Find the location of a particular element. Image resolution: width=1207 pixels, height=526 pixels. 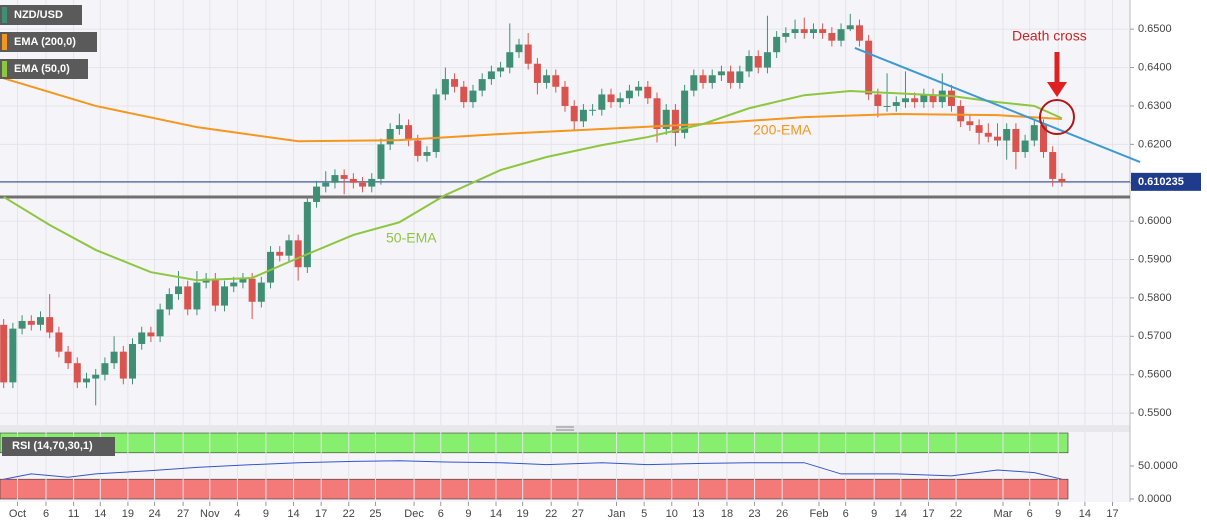

rsi-title: RSI (14,70,30,1) is located at coordinates (52, 446).